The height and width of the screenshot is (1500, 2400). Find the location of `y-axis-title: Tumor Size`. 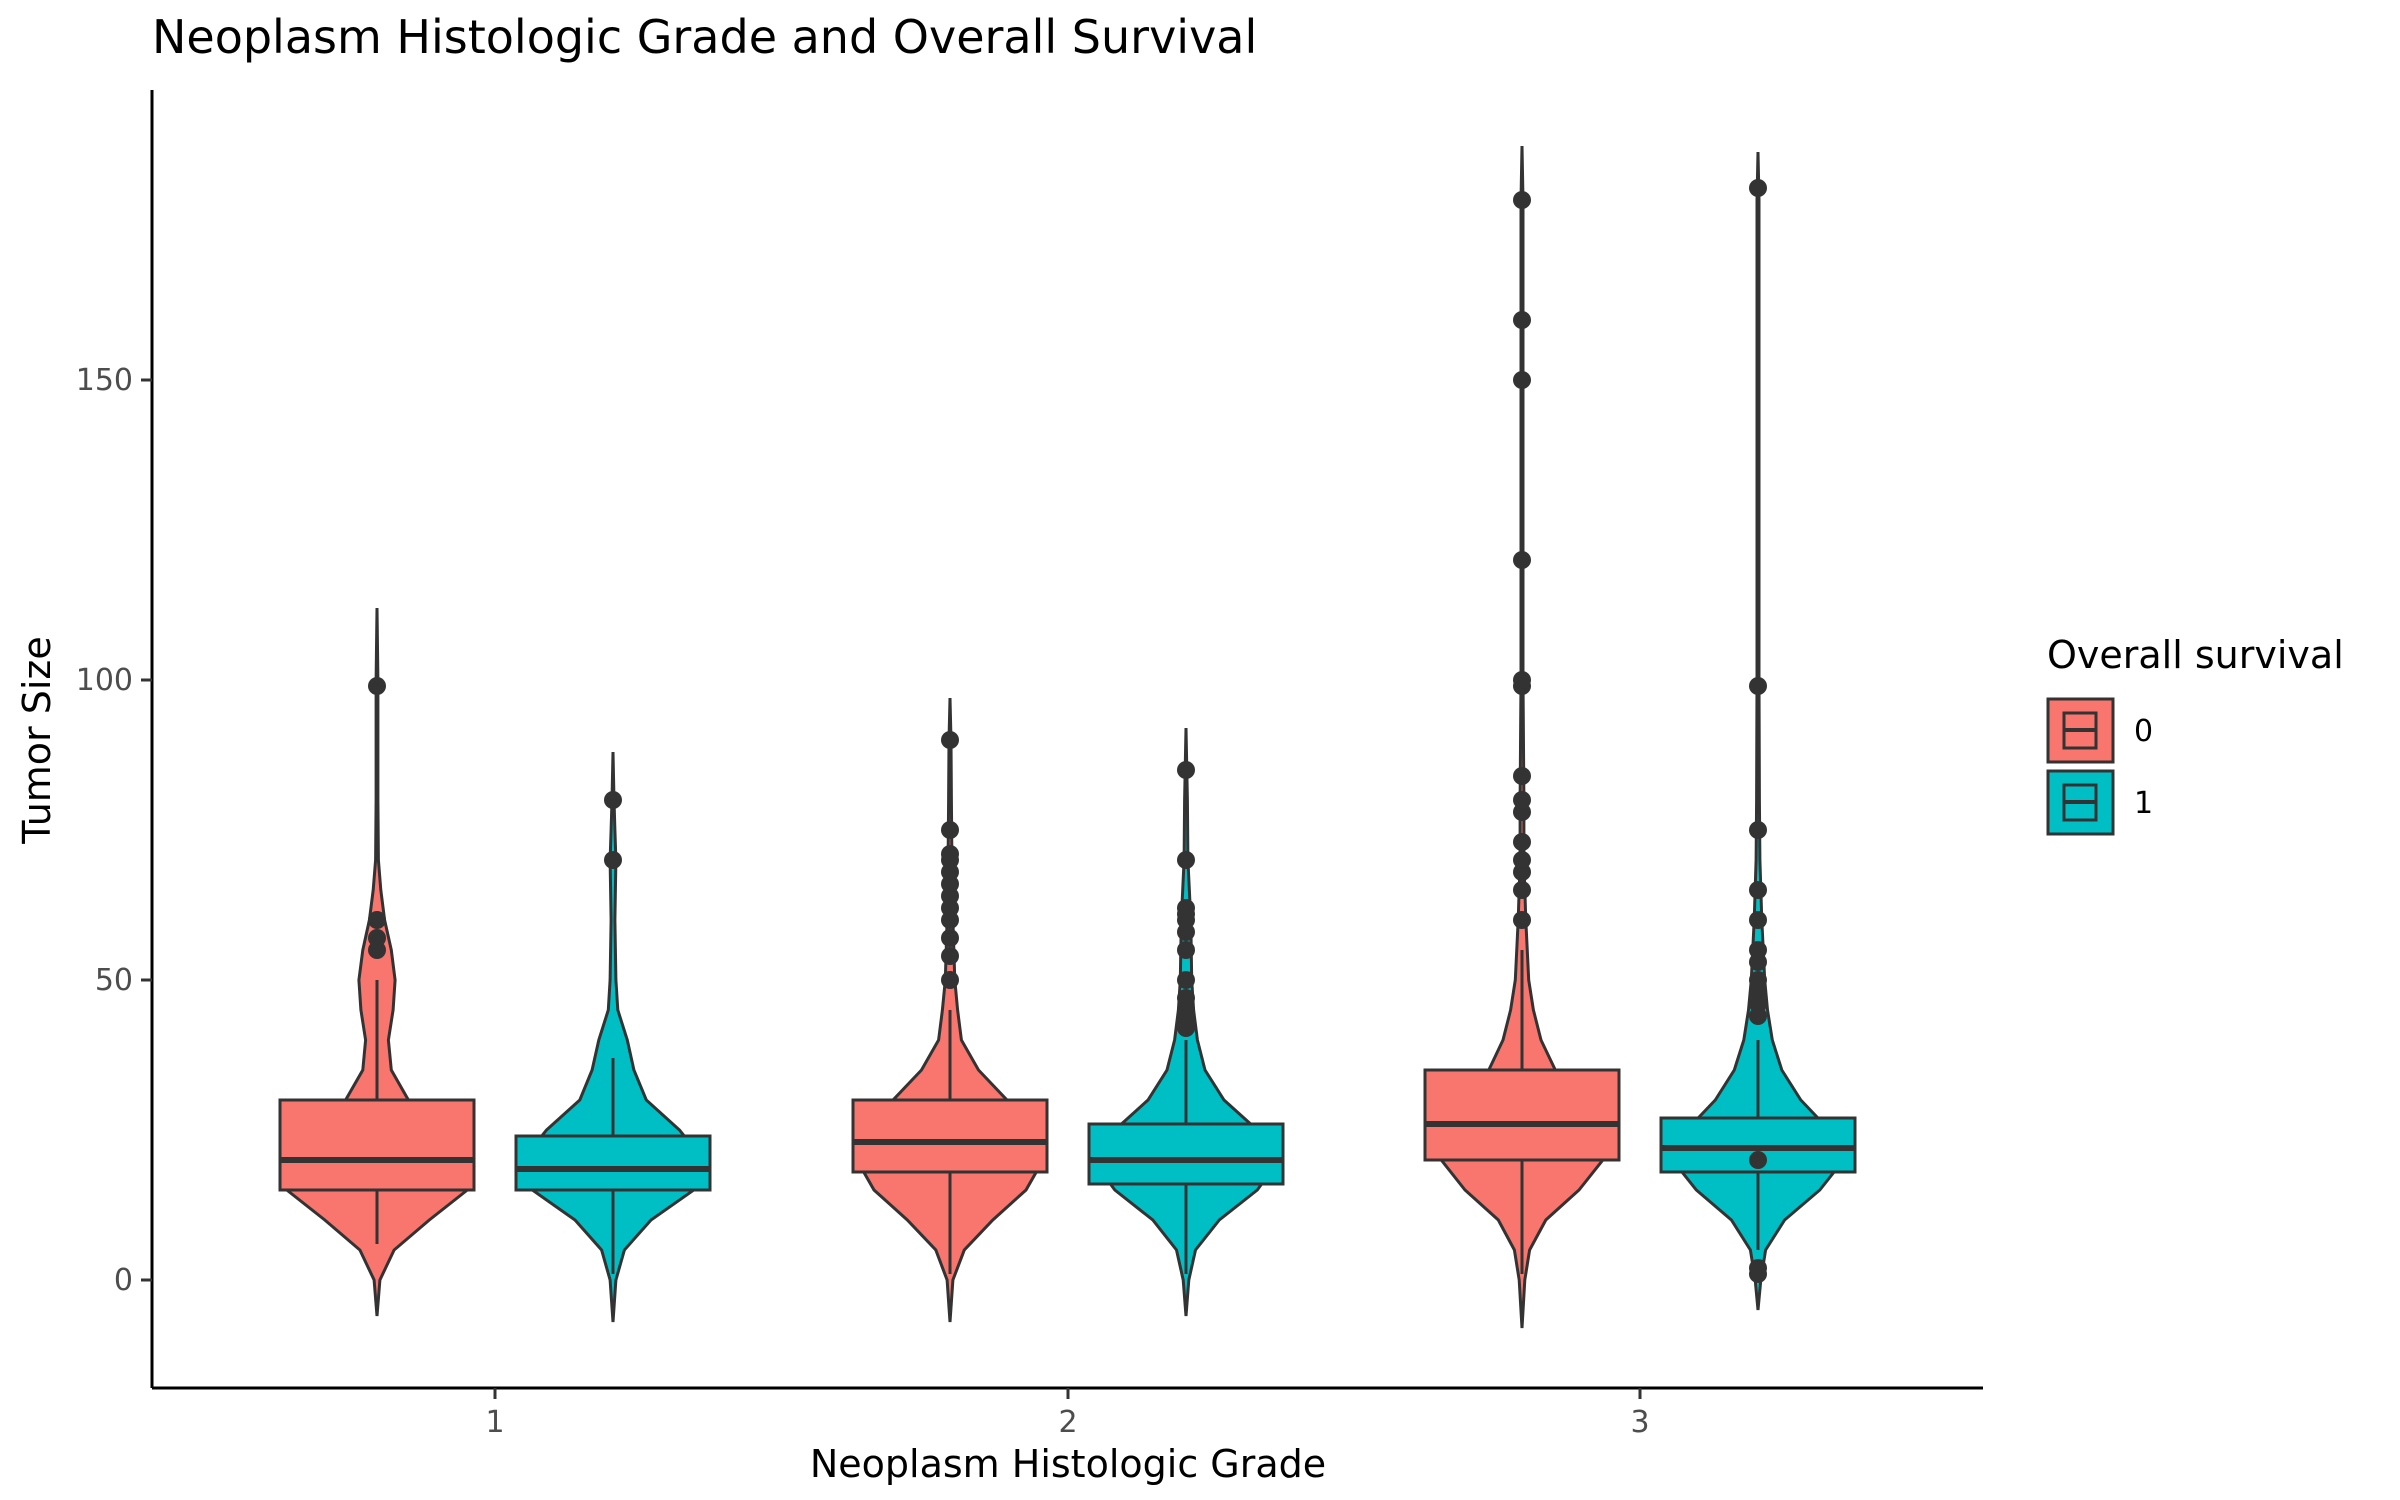

y-axis-title: Tumor Size is located at coordinates (37, 740).